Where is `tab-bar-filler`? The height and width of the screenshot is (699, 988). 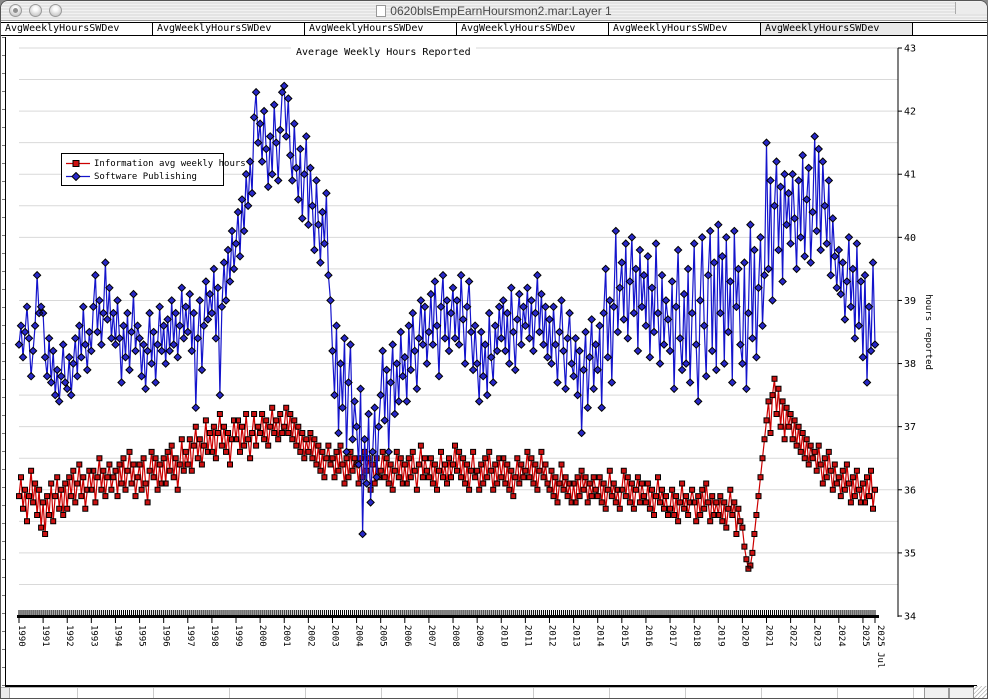
tab-bar-filler is located at coordinates (950, 29).